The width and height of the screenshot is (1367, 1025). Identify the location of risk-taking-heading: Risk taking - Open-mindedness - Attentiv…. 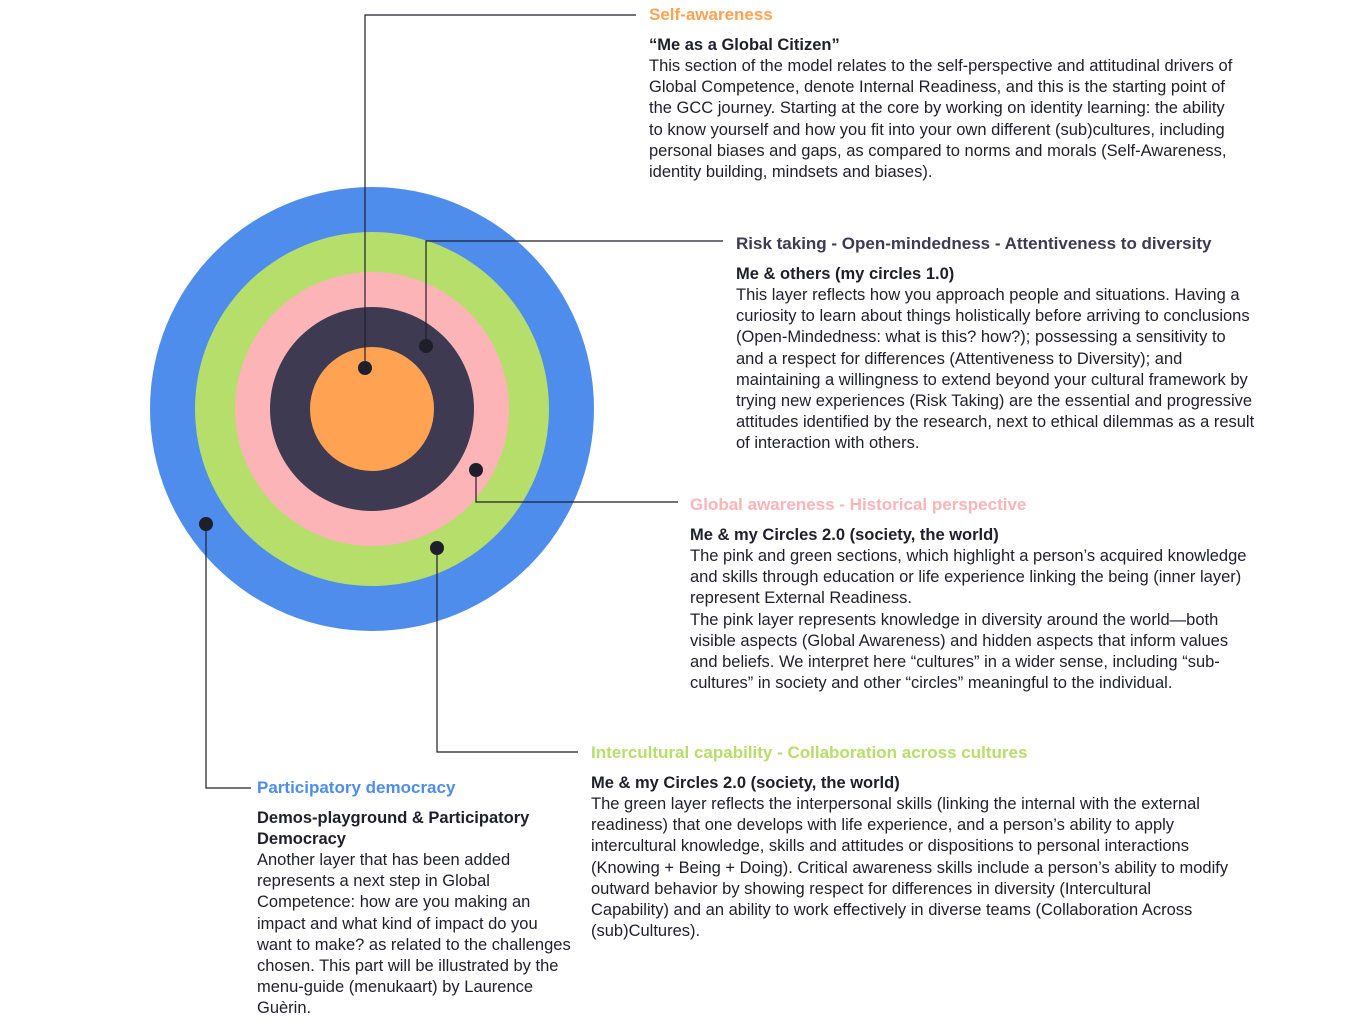
(974, 243).